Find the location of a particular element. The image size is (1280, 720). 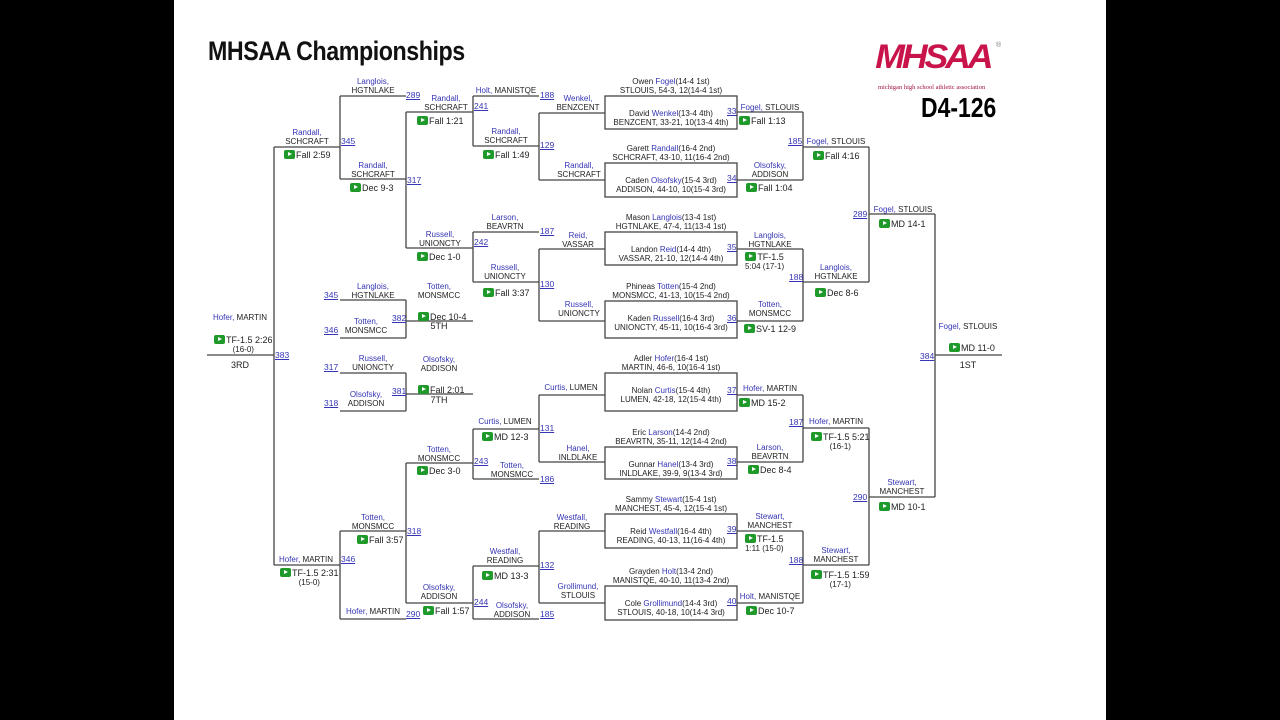

wrestler-name-link: Larson, is located at coordinates (505, 217).